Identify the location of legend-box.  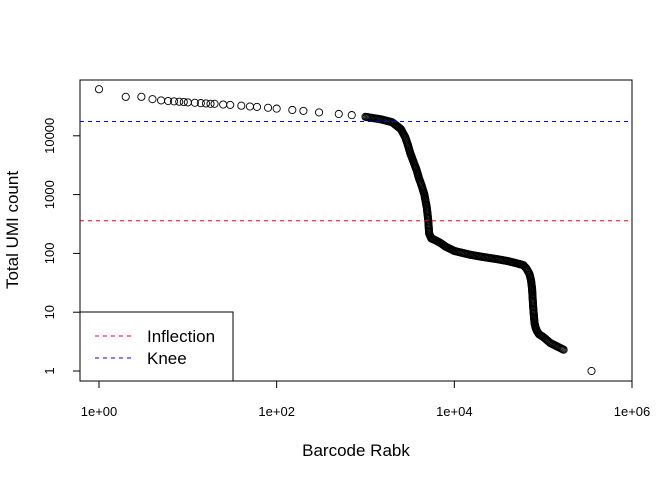
(156, 346).